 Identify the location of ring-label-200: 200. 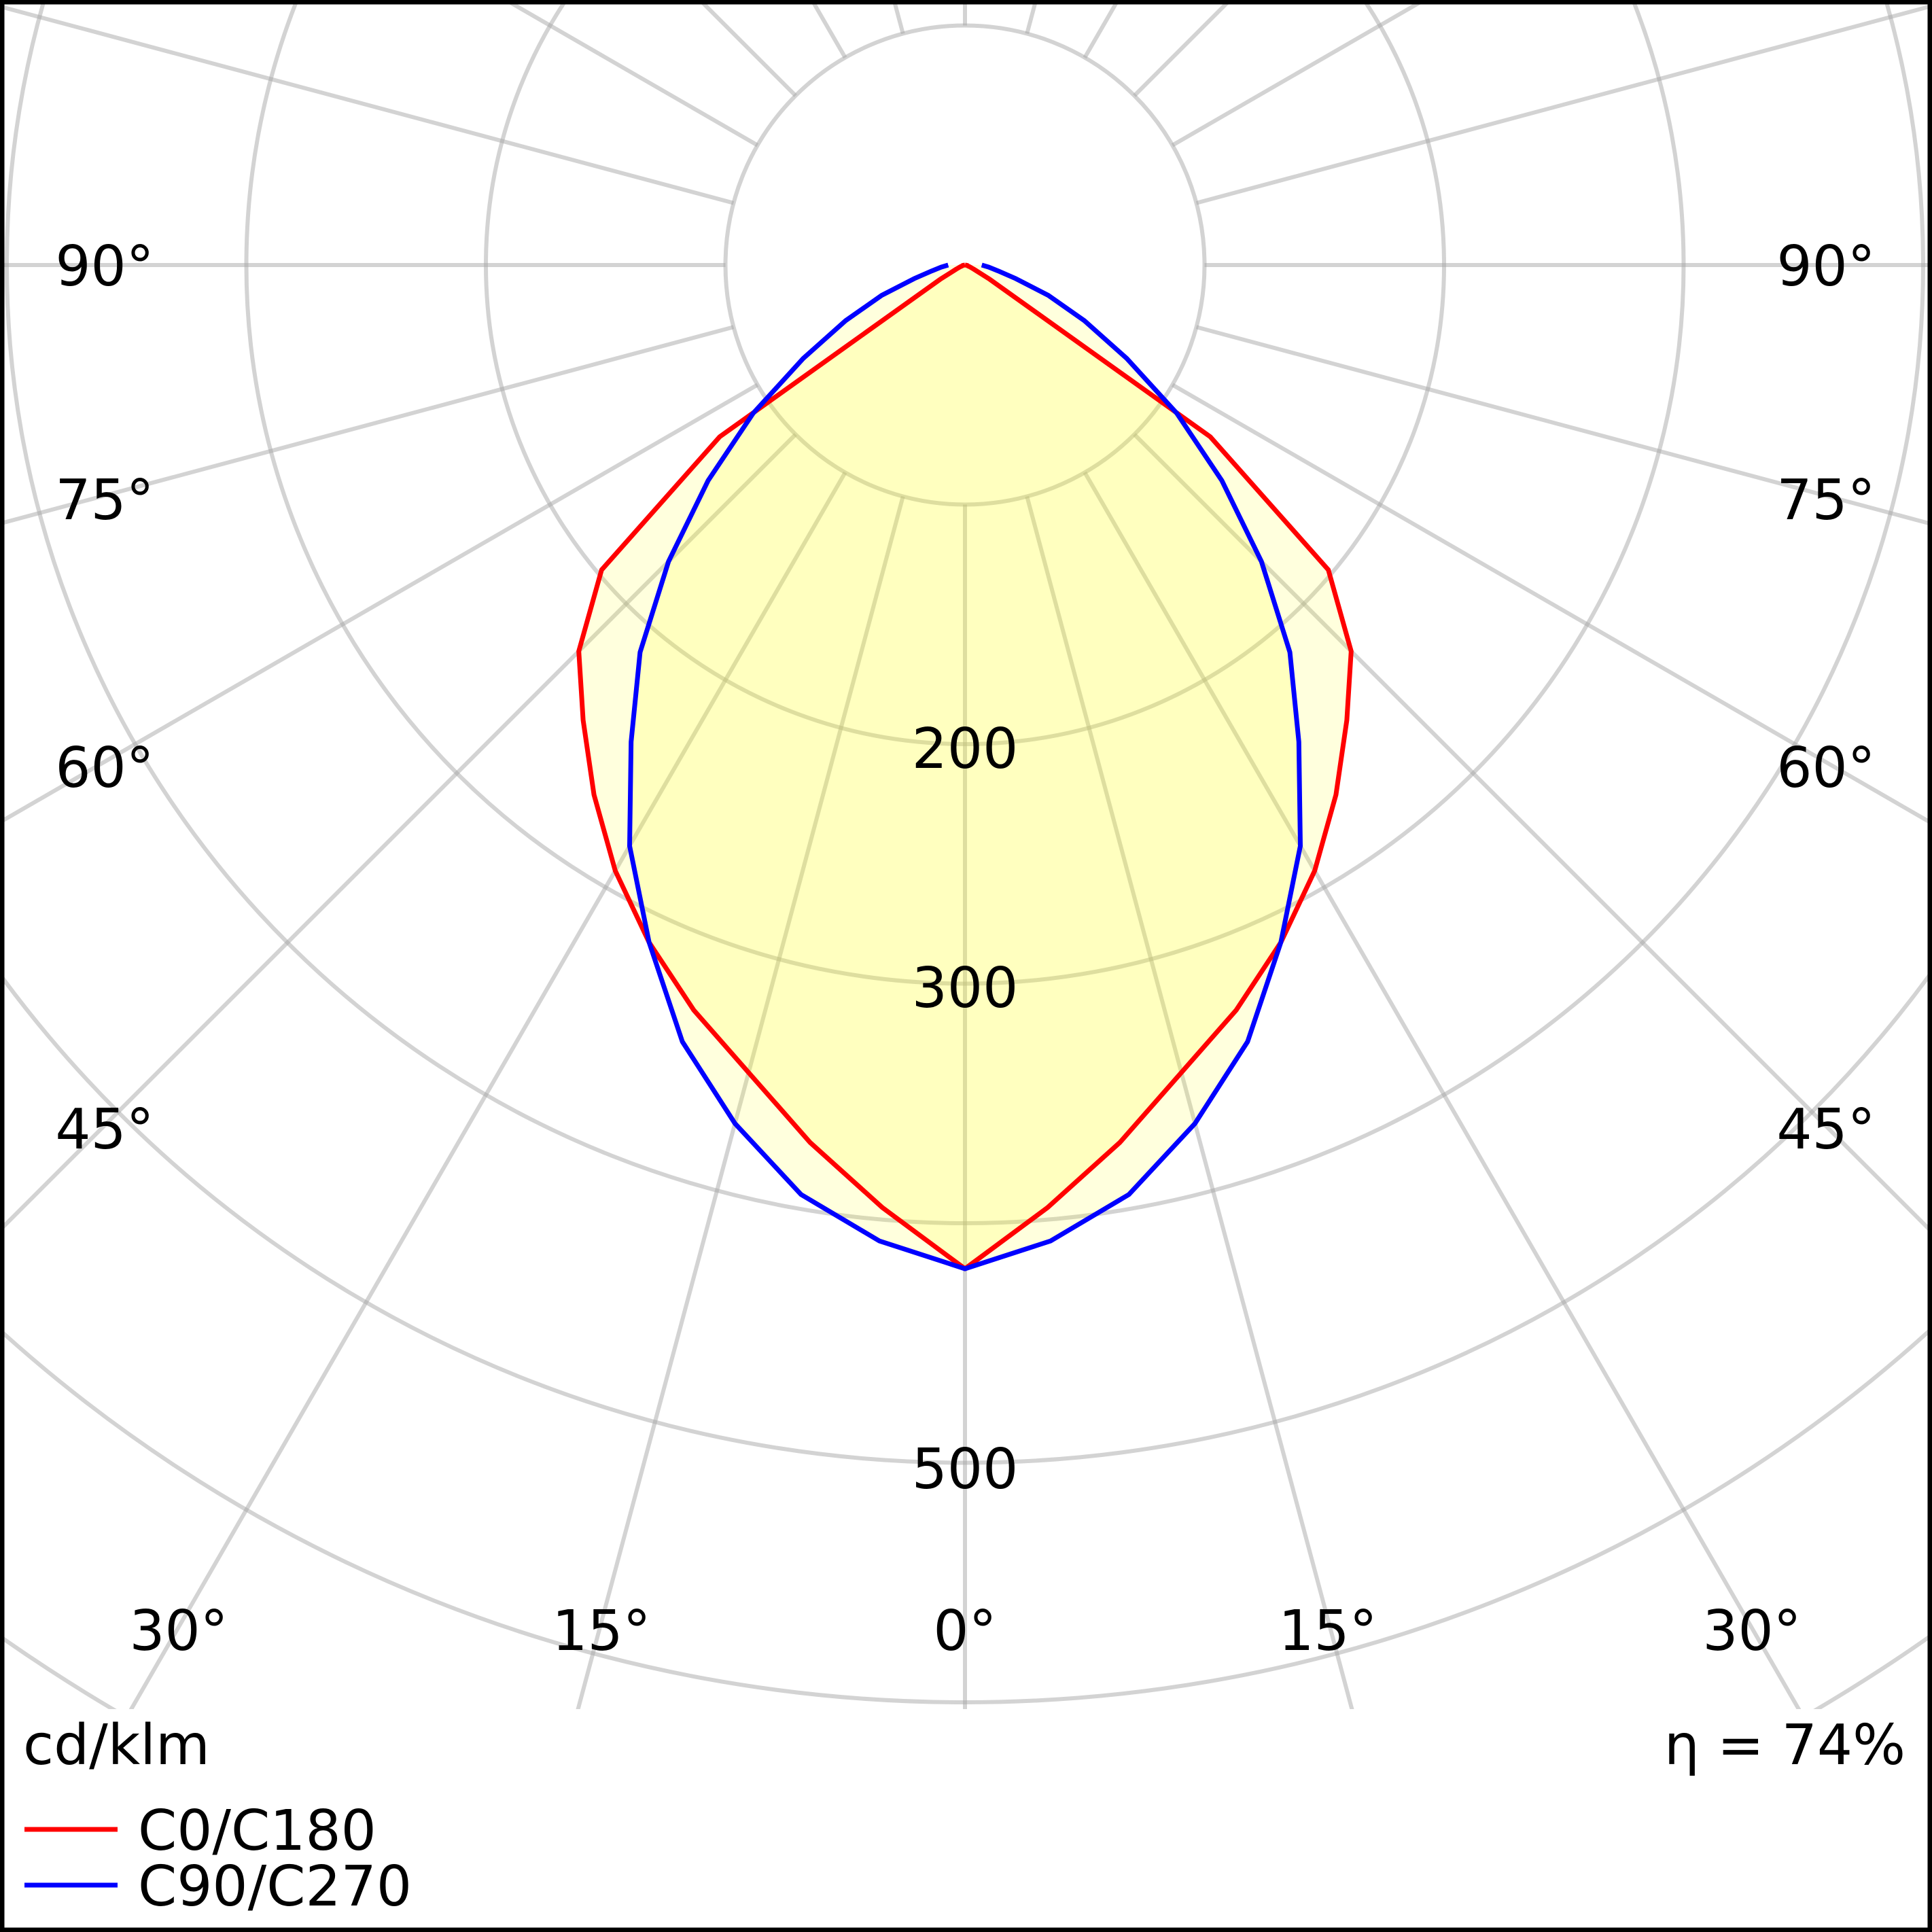
(965, 749).